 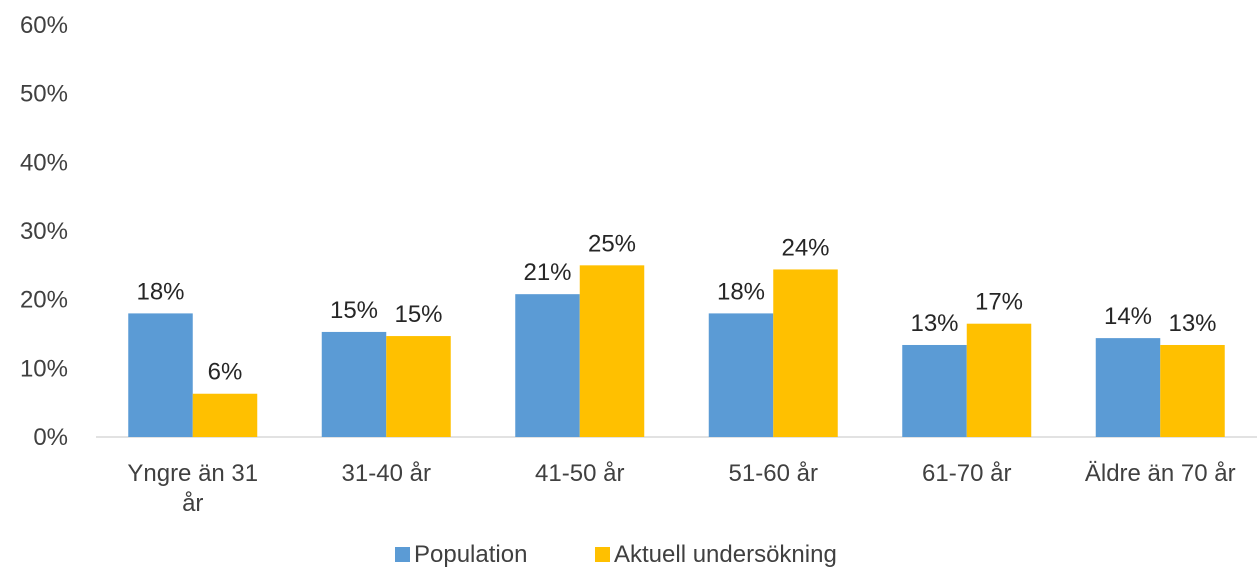 What do you see at coordinates (579, 473) in the screenshot?
I see `x-tick-label: 41-50 år` at bounding box center [579, 473].